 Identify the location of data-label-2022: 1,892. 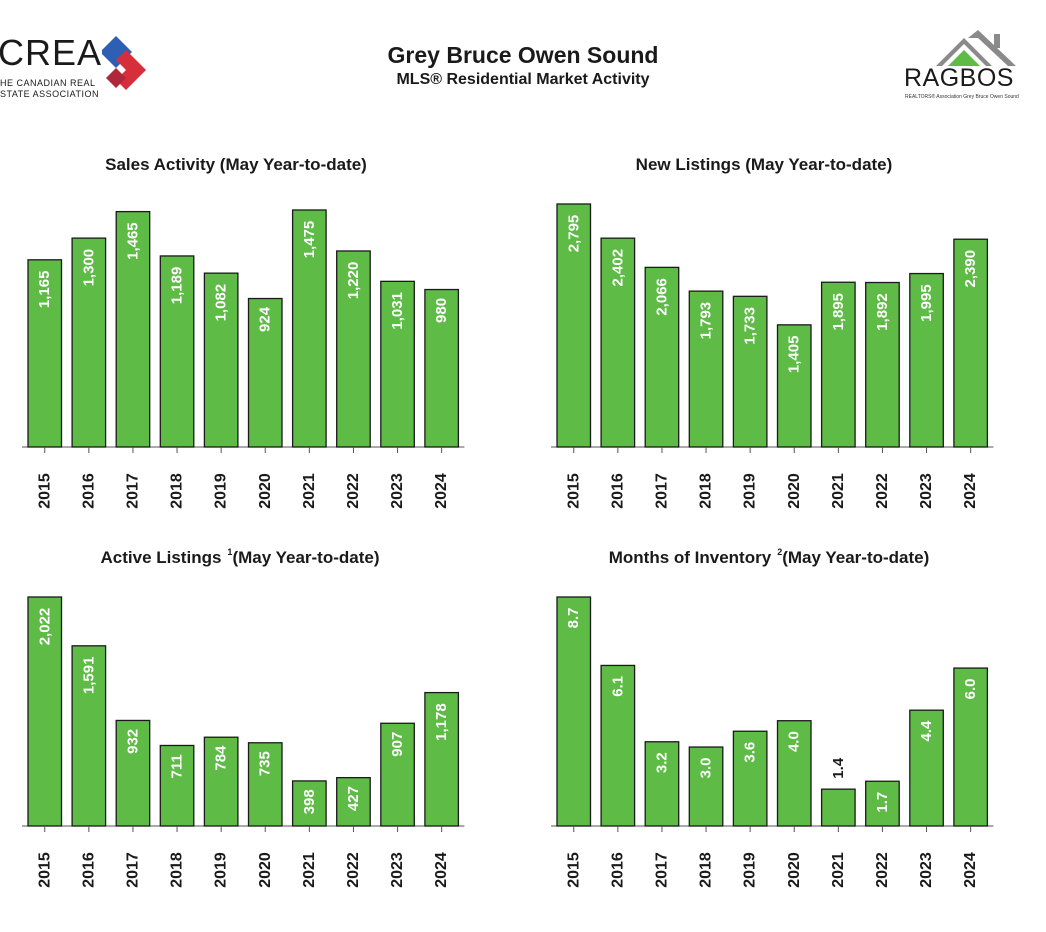
(882, 312).